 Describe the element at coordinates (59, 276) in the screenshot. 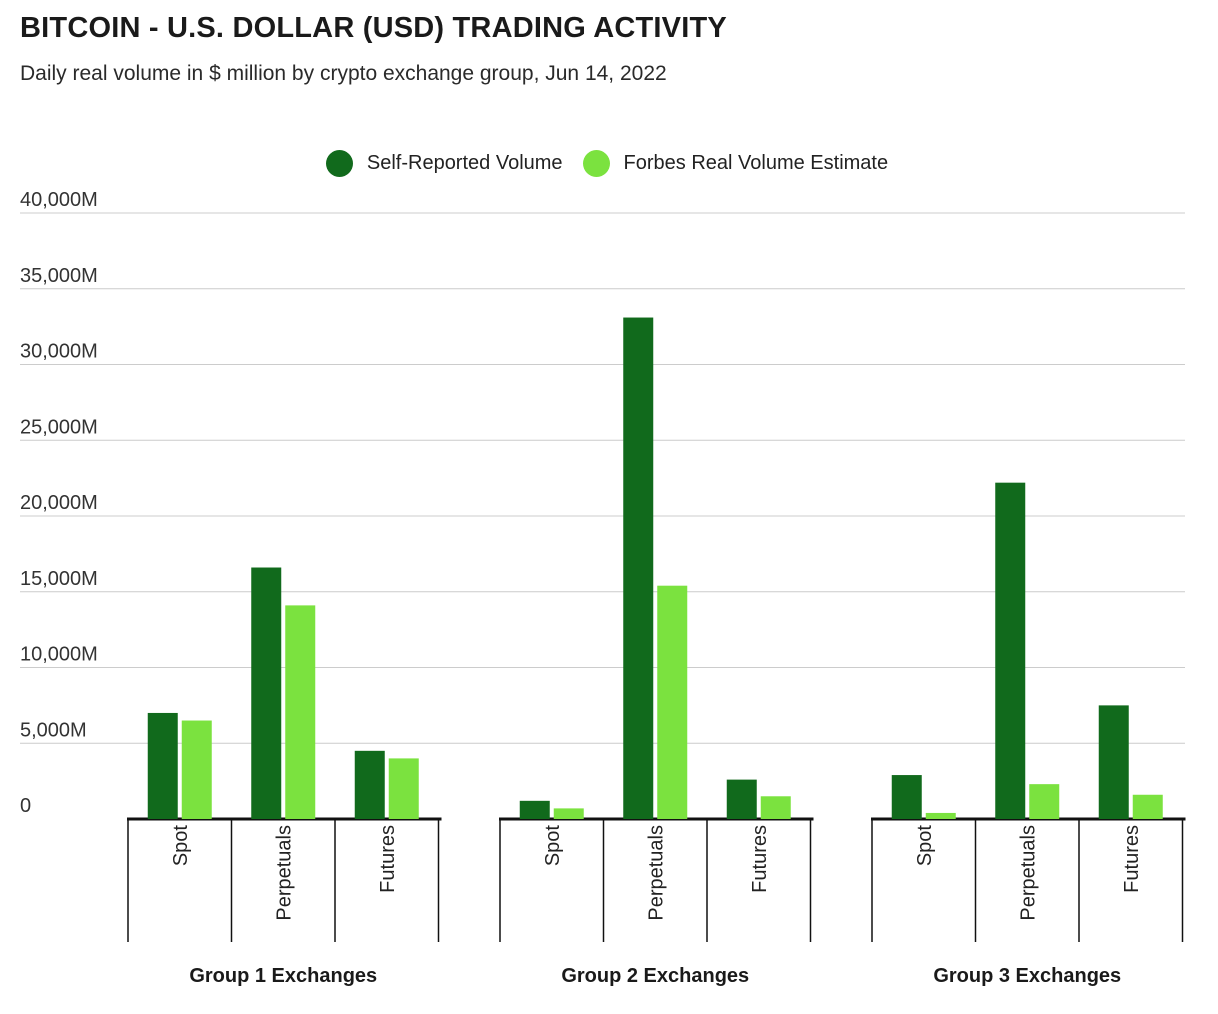

I see `y-tick-label: 35,000M` at that location.